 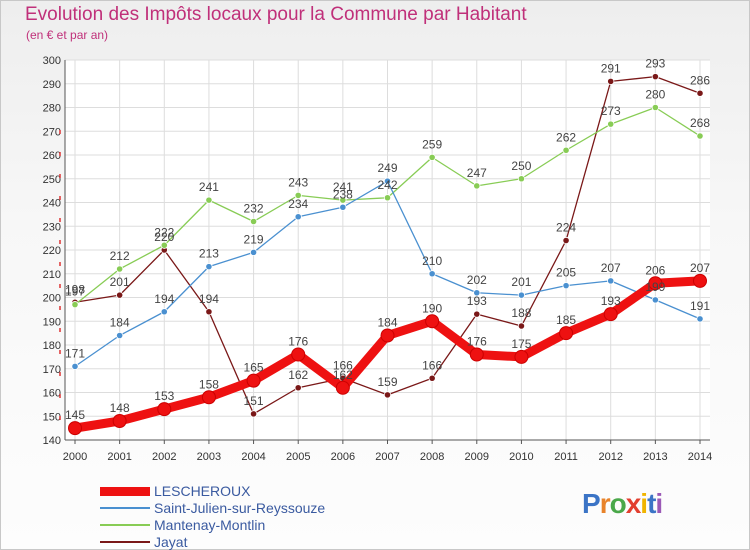 I want to click on data-label-jayat: 188, so click(x=521, y=313).